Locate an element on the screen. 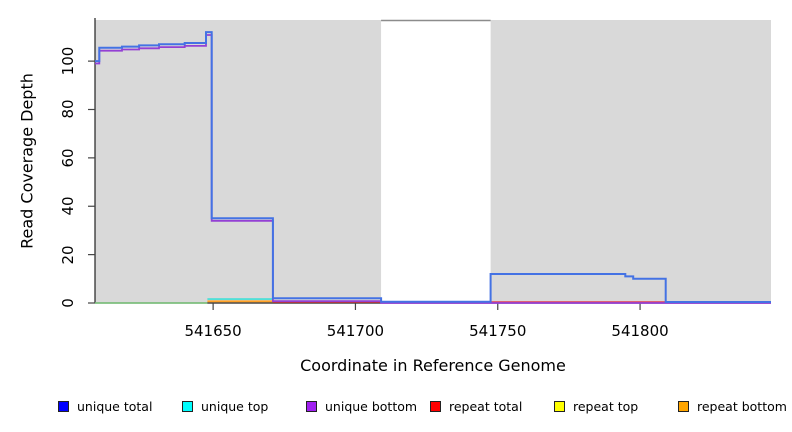  legend-swatch-unique-total is located at coordinates (63, 406).